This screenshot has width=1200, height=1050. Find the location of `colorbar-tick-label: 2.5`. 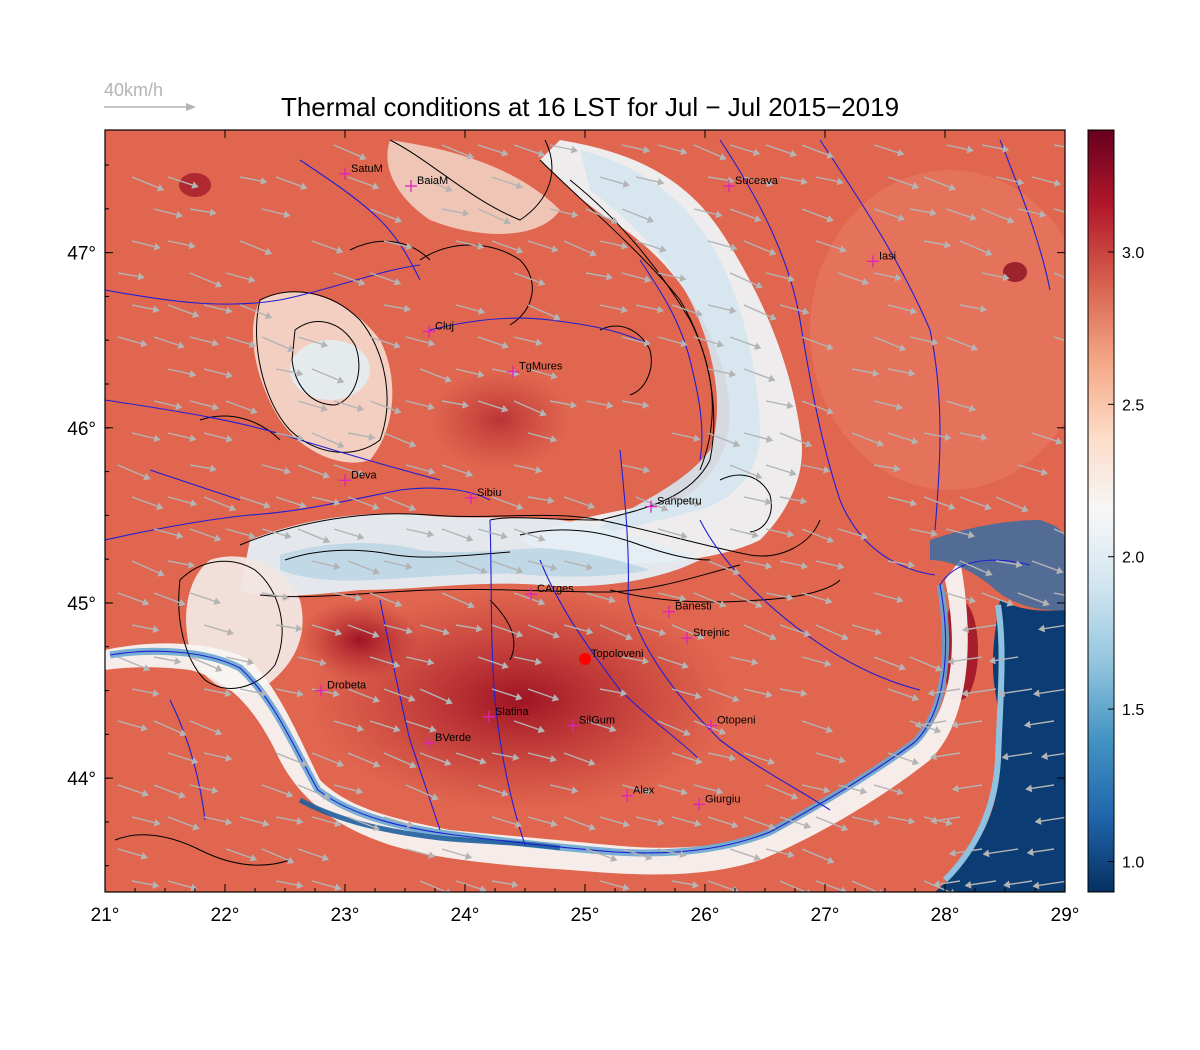

colorbar-tick-label: 2.5 is located at coordinates (1133, 405).